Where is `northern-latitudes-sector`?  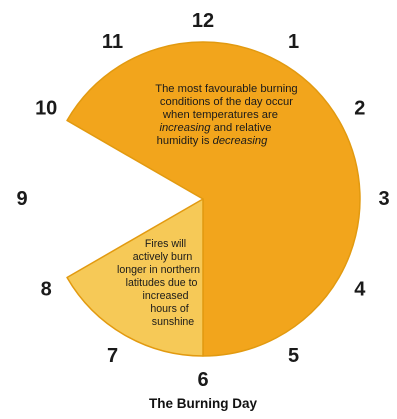
northern-latitudes-sector is located at coordinates (135, 277).